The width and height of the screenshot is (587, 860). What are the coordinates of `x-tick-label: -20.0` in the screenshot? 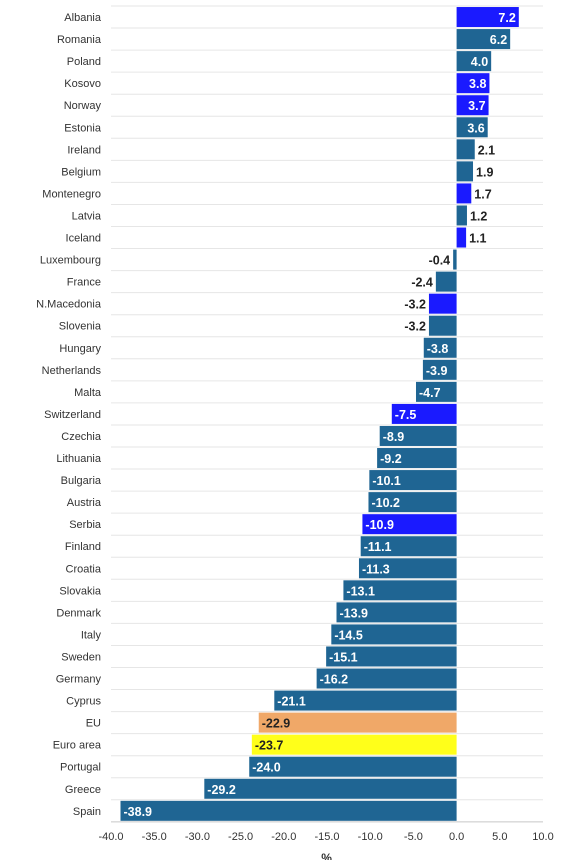 It's located at (283, 837).